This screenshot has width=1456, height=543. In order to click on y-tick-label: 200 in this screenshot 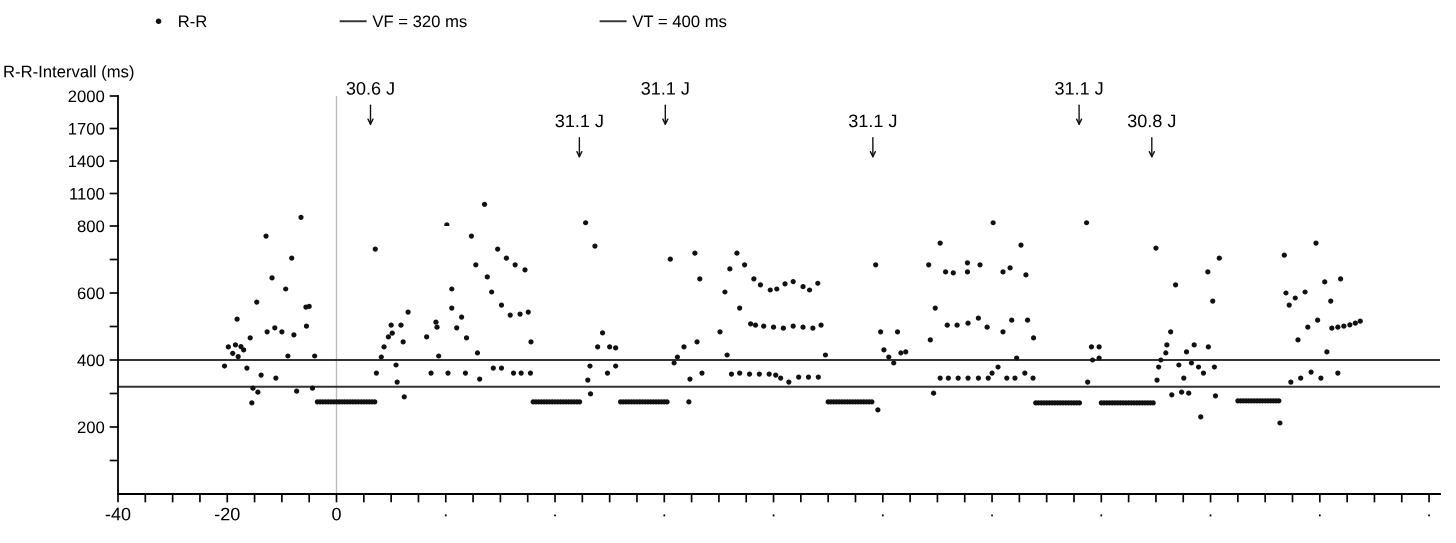, I will do `click(91, 427)`.